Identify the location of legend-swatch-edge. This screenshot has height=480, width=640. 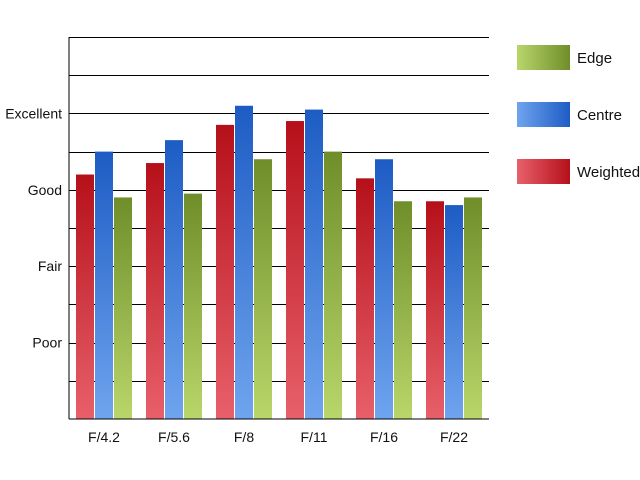
(543, 57).